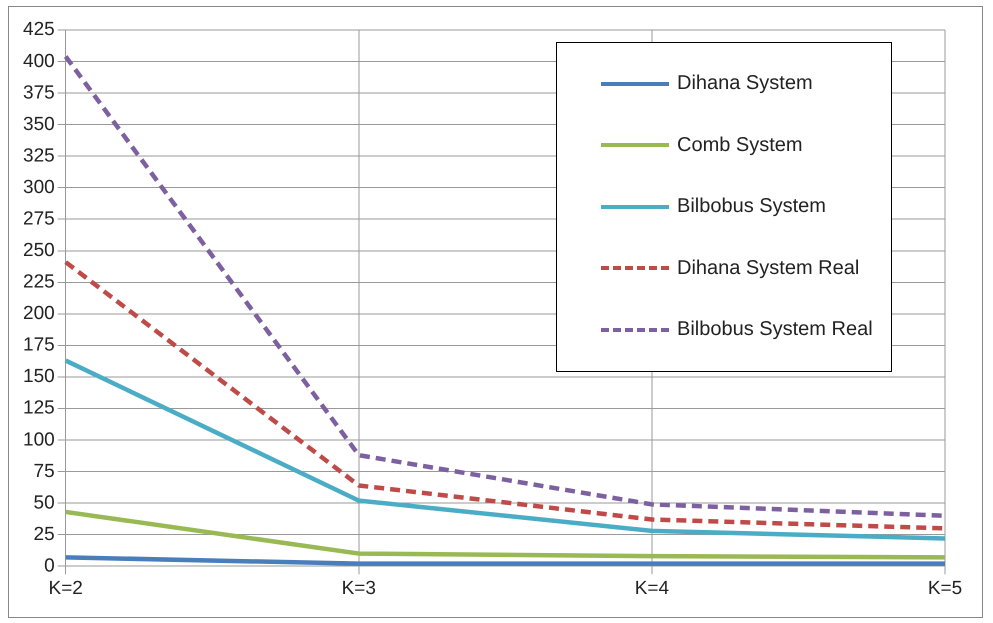 This screenshot has height=623, width=993. I want to click on y-tick-label: 400, so click(39, 61).